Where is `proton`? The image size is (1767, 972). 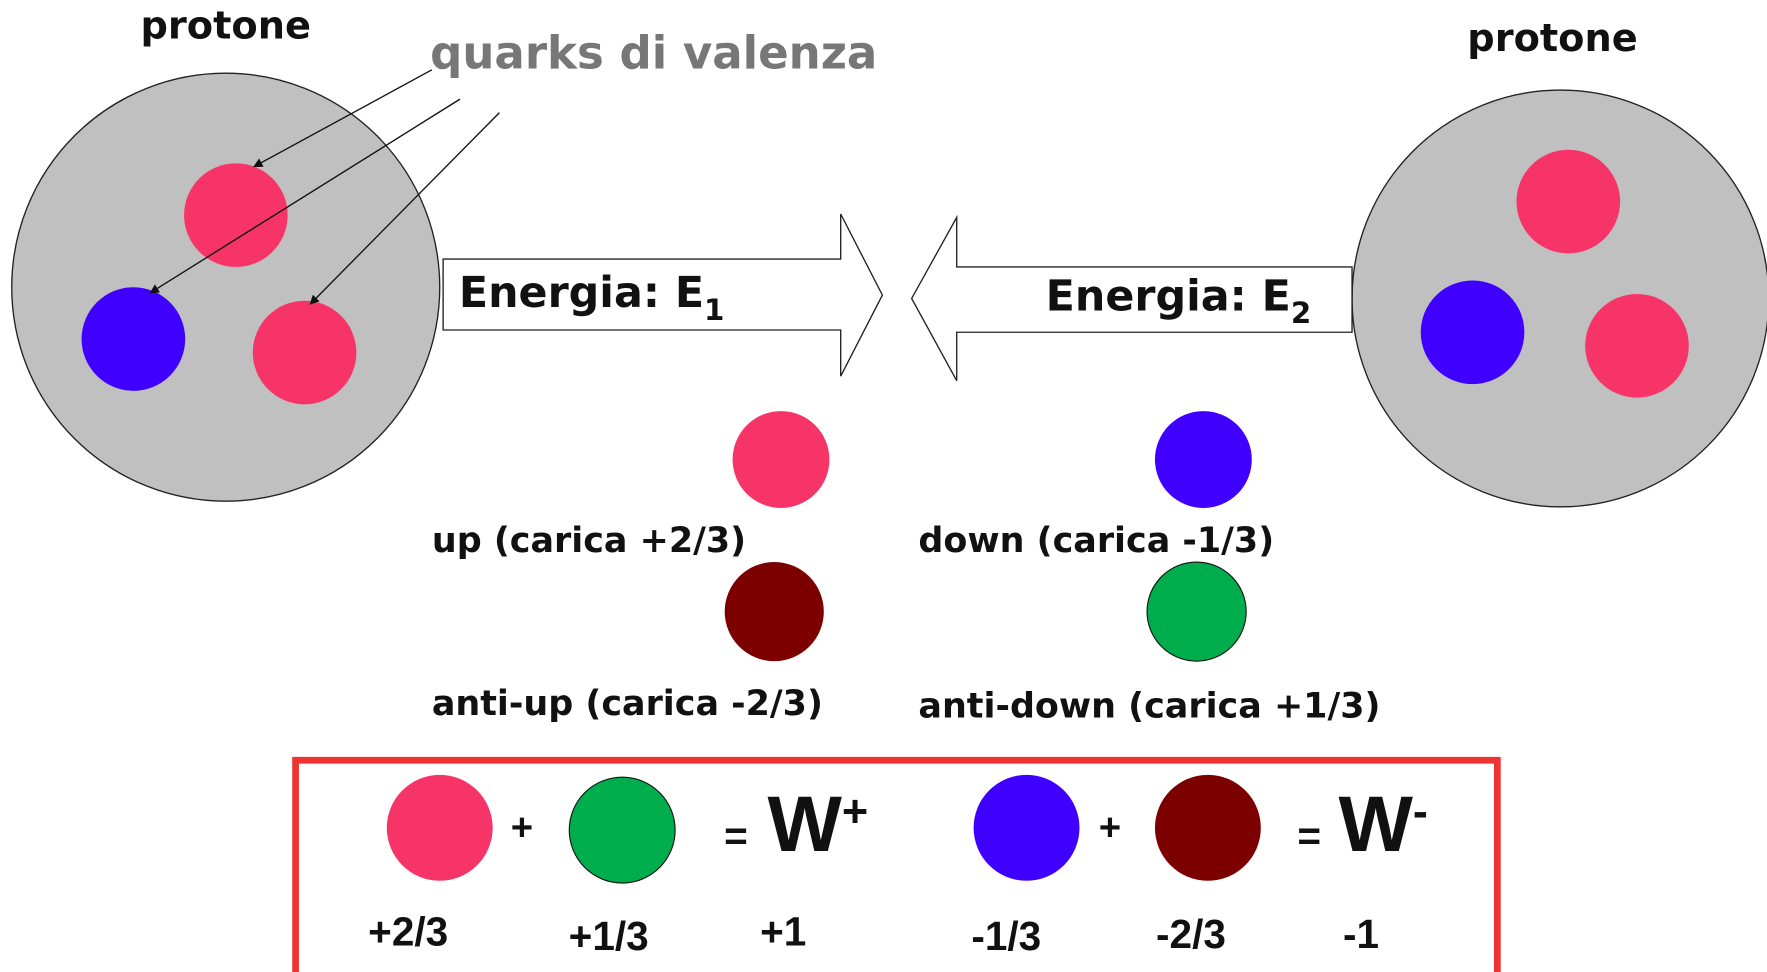
proton is located at coordinates (226, 287).